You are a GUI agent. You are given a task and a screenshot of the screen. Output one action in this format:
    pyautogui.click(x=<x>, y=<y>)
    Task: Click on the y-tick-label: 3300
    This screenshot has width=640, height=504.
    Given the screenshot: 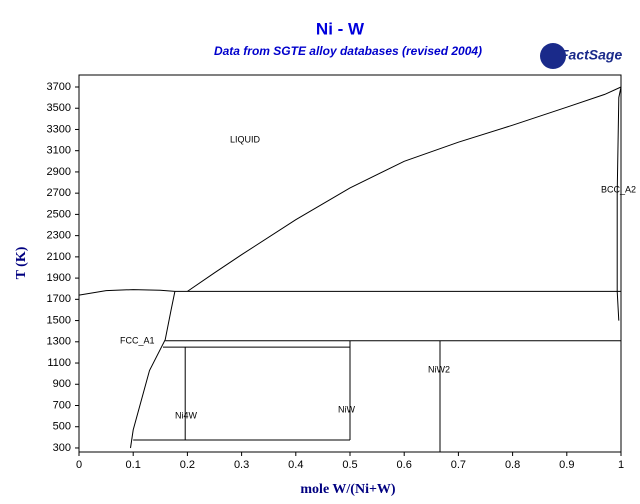 What is the action you would take?
    pyautogui.click(x=59, y=129)
    